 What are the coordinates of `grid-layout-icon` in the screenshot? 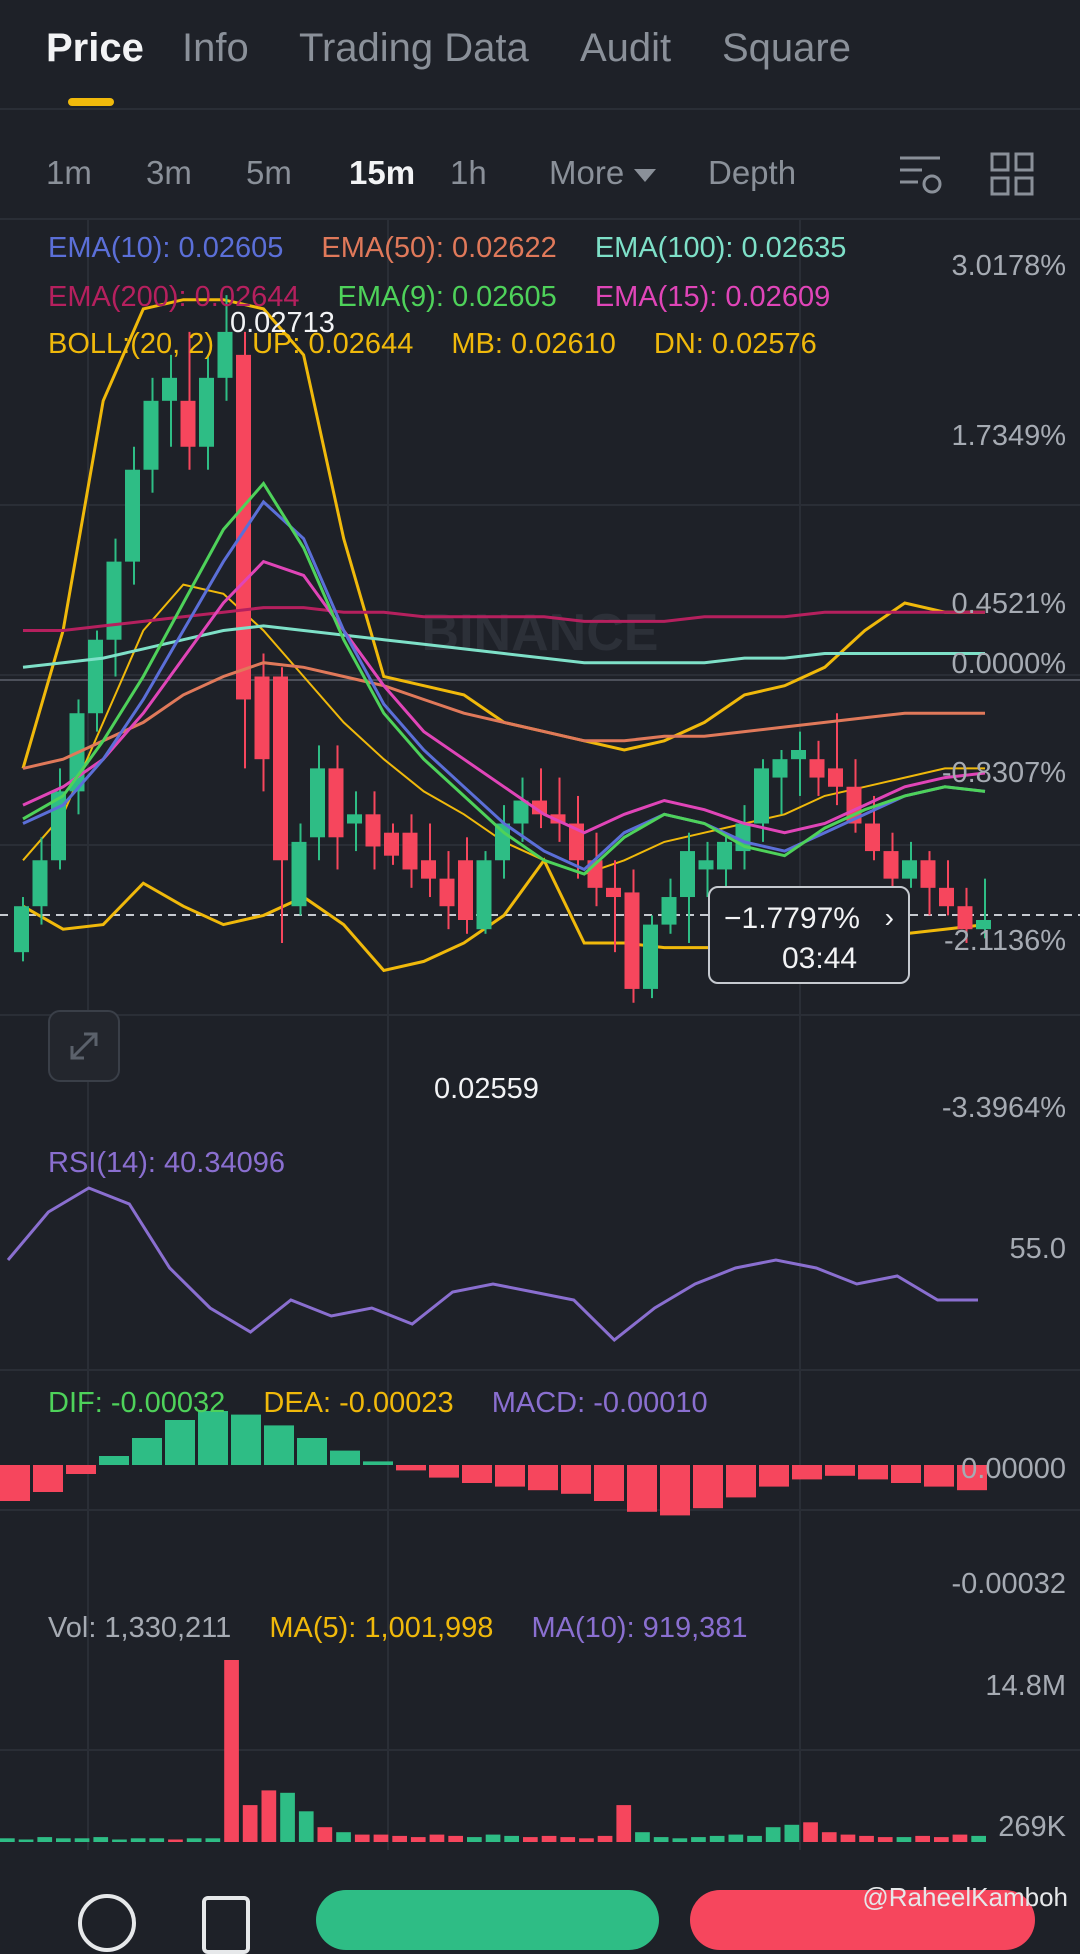 It's located at (1012, 174).